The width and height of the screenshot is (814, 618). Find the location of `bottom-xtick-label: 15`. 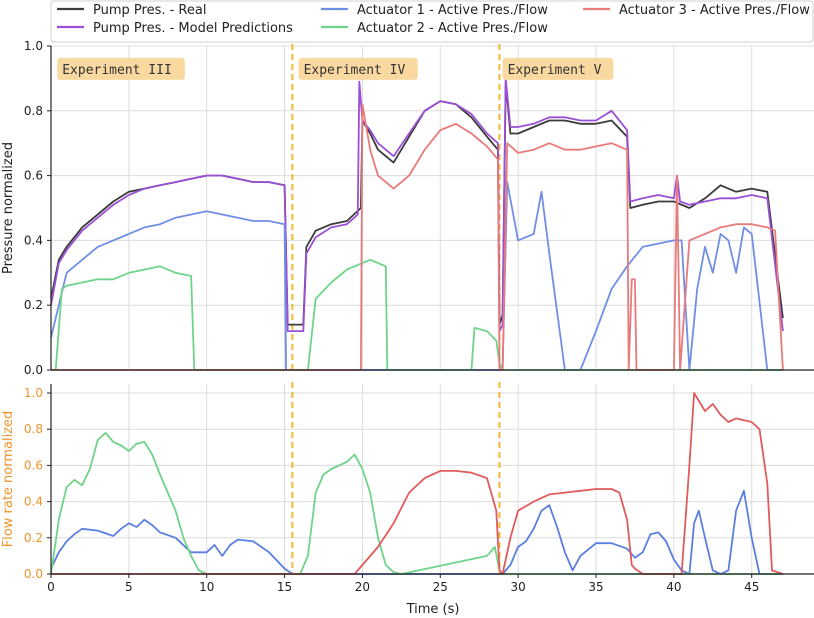

bottom-xtick-label: 15 is located at coordinates (284, 587).